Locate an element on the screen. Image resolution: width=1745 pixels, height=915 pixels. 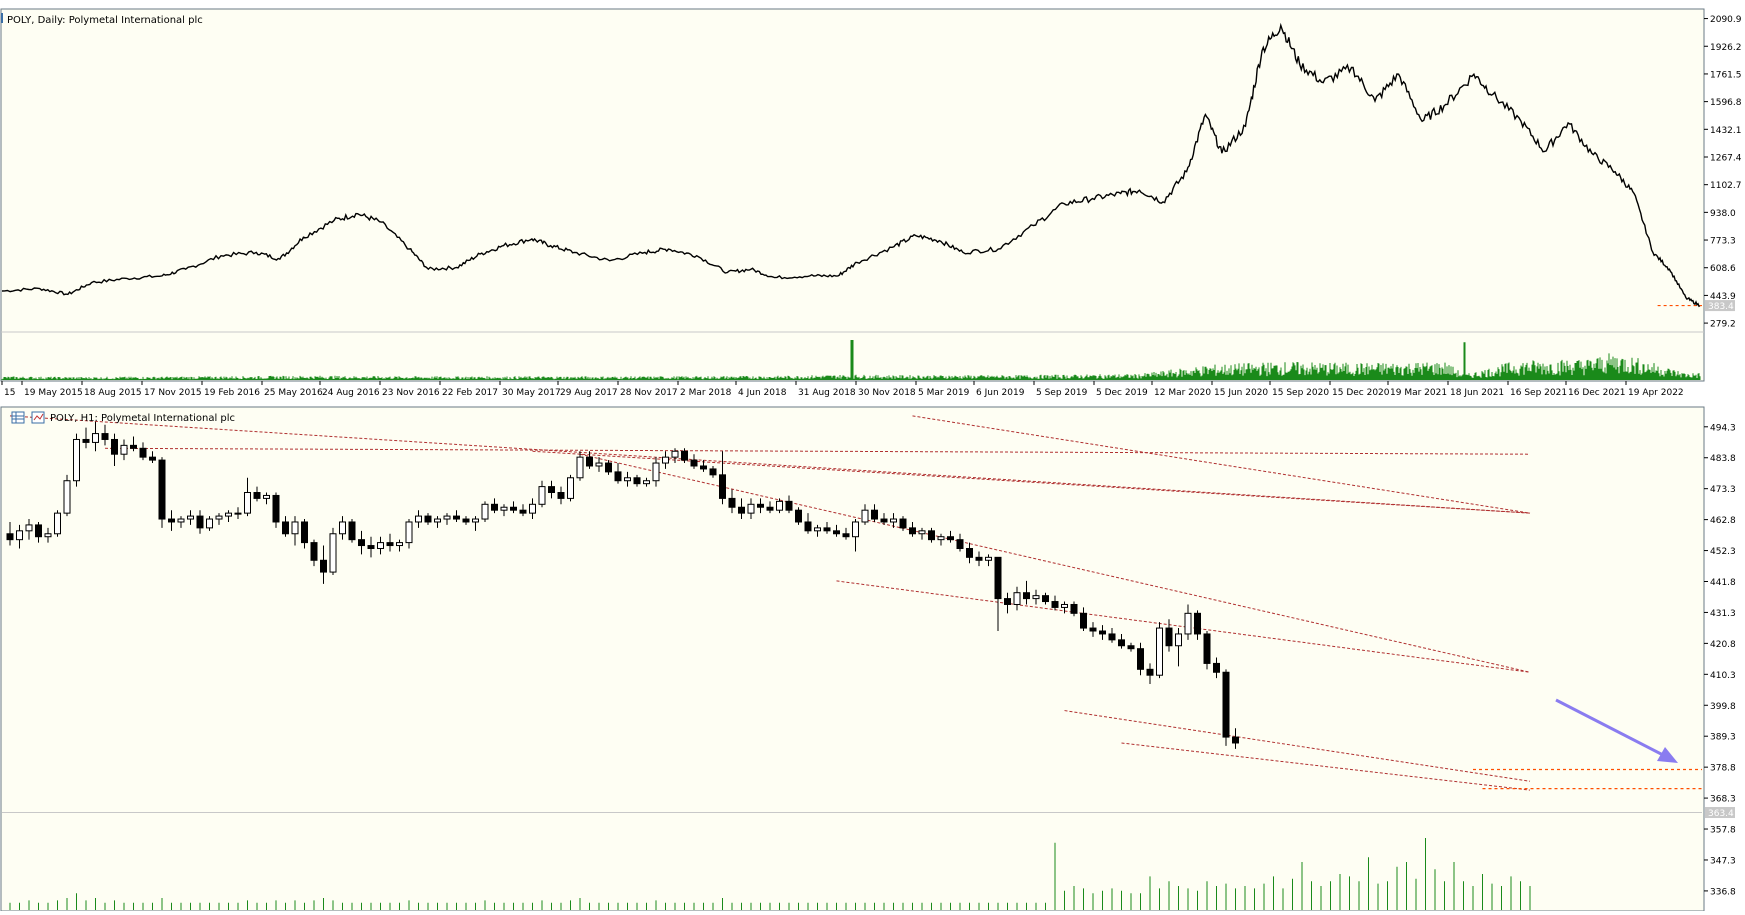
daily-date-tick-label: 16 Dec 2021 is located at coordinates (1597, 393).